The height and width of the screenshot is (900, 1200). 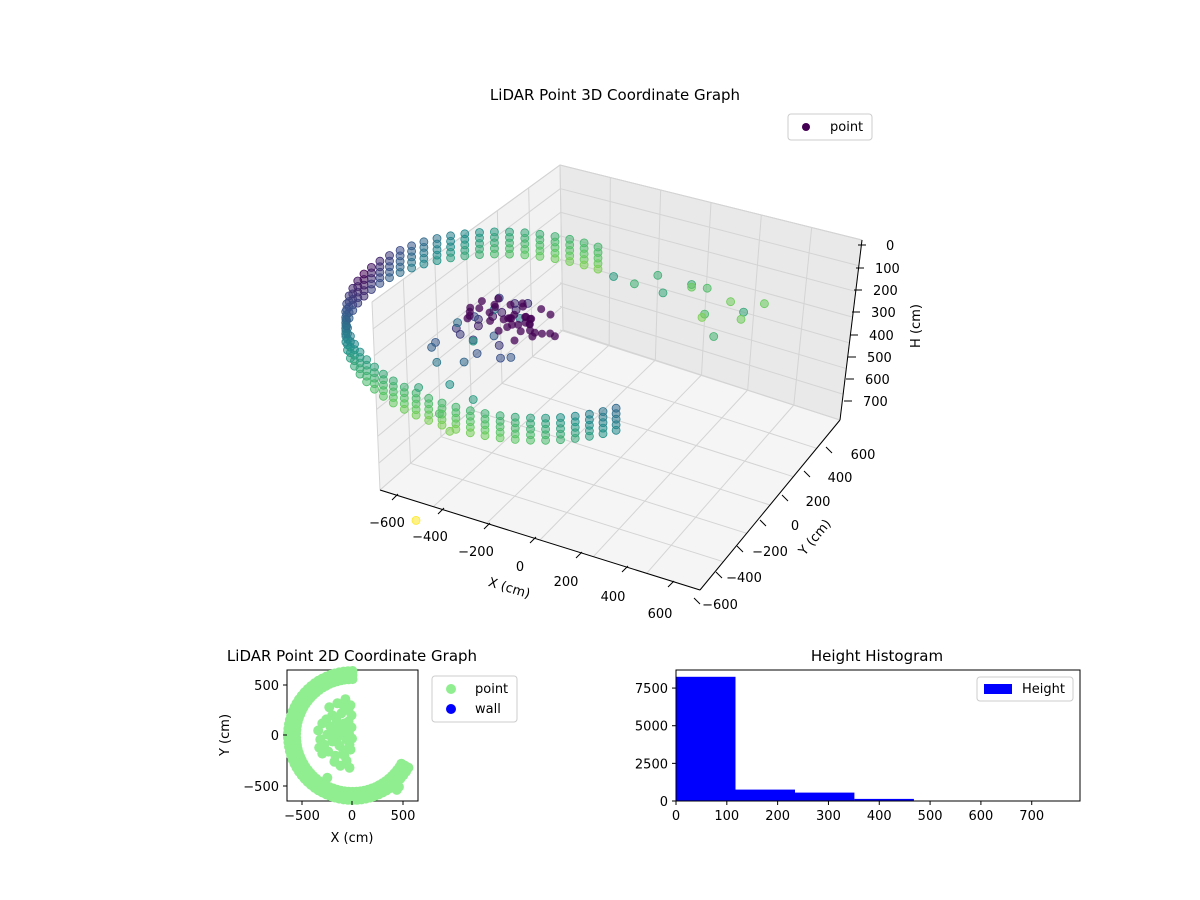 What do you see at coordinates (890, 246) in the screenshot?
I see `z-tick-label: 0` at bounding box center [890, 246].